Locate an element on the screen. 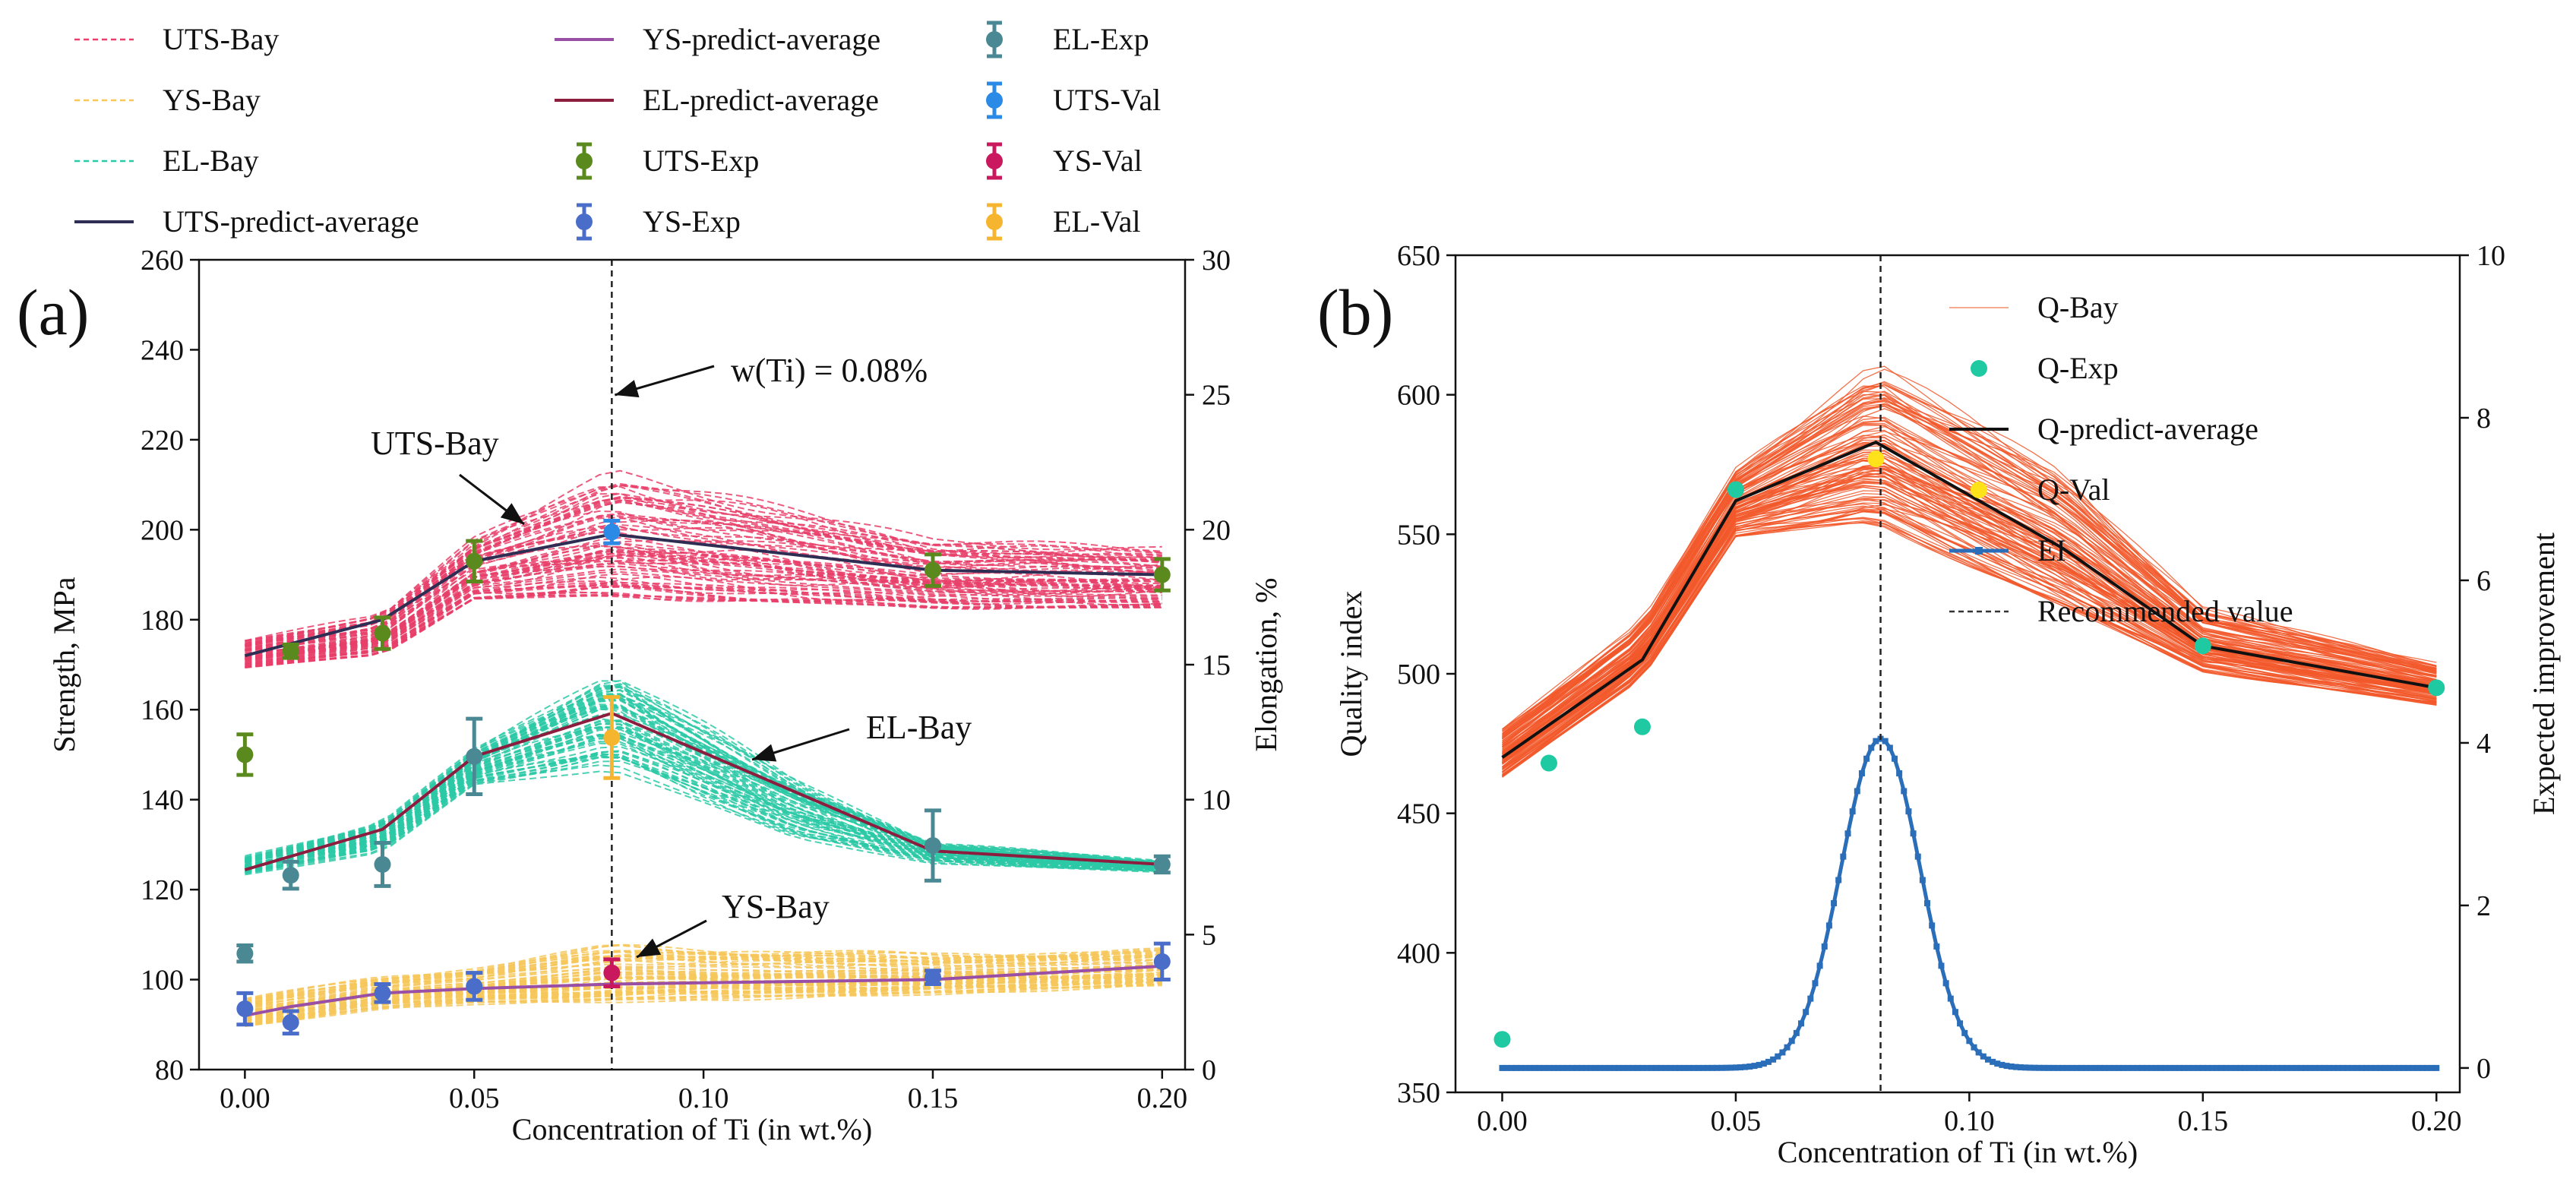  legend-label: EL-predict-average is located at coordinates (761, 100).